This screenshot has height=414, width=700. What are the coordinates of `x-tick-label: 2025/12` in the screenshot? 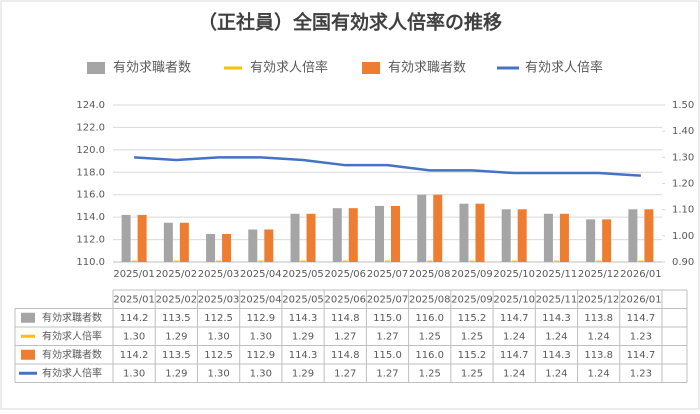 It's located at (599, 274).